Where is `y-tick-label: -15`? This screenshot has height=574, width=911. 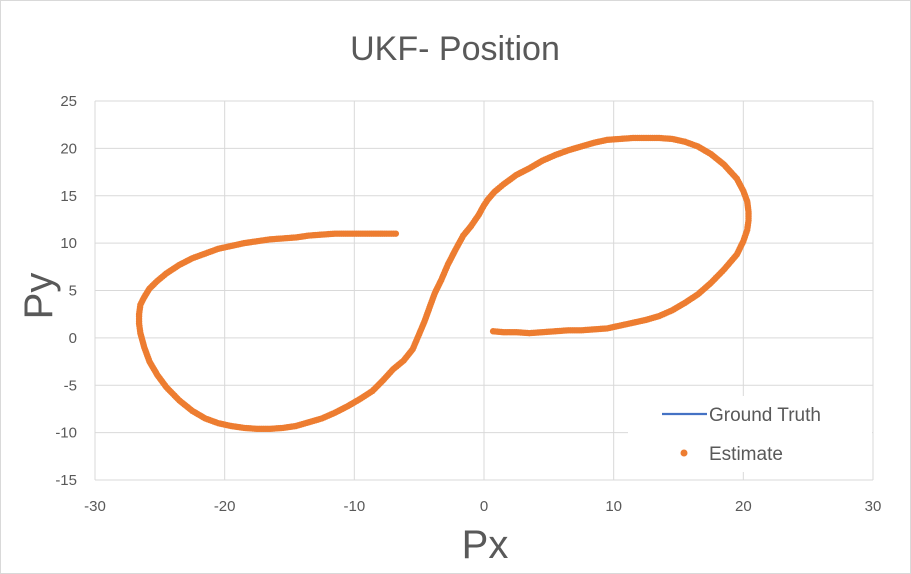
y-tick-label: -15 is located at coordinates (66, 480).